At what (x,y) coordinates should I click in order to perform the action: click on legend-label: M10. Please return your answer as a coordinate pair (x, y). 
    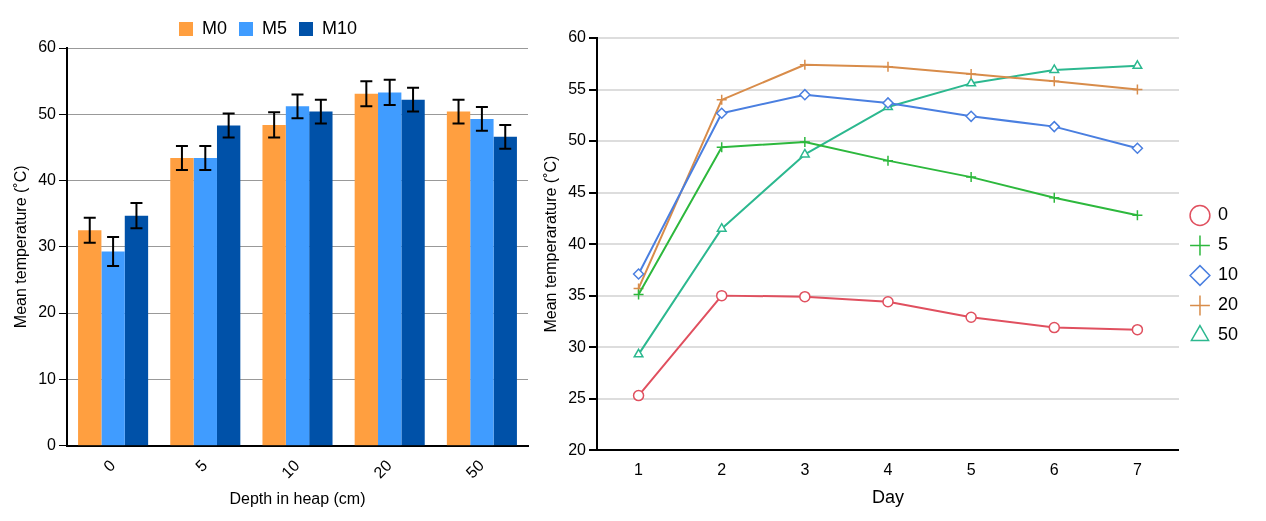
    Looking at the image, I should click on (340, 27).